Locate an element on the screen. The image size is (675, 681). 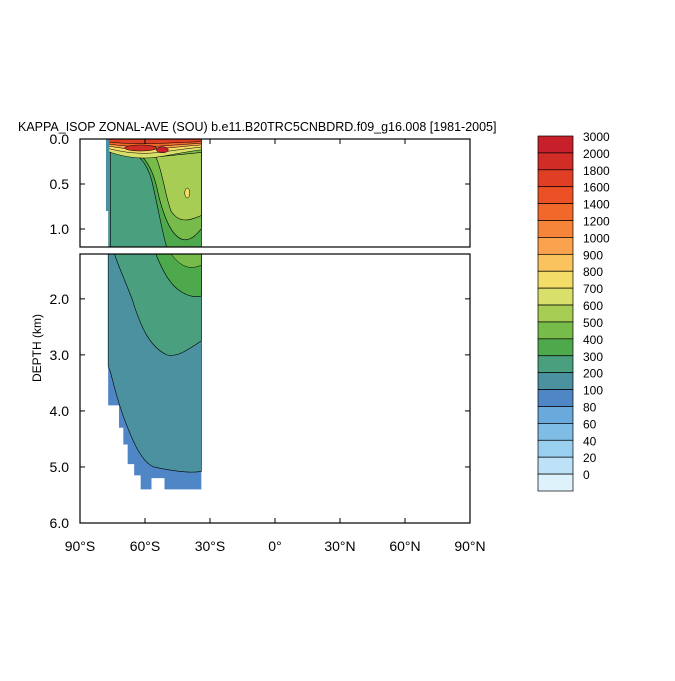
region-near-surface-spot is located at coordinates (187, 193).